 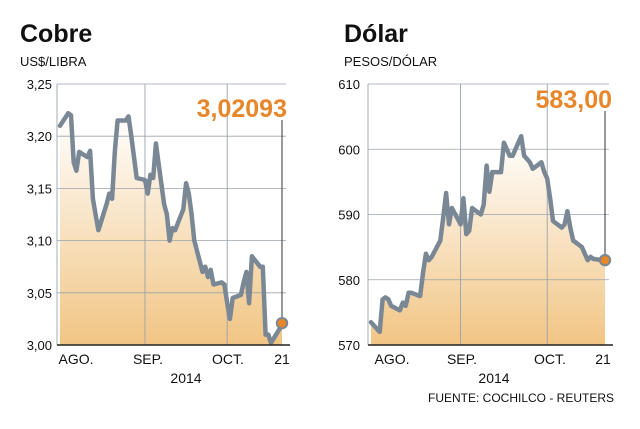 What do you see at coordinates (349, 84) in the screenshot?
I see `dolar-ytick-label: 610` at bounding box center [349, 84].